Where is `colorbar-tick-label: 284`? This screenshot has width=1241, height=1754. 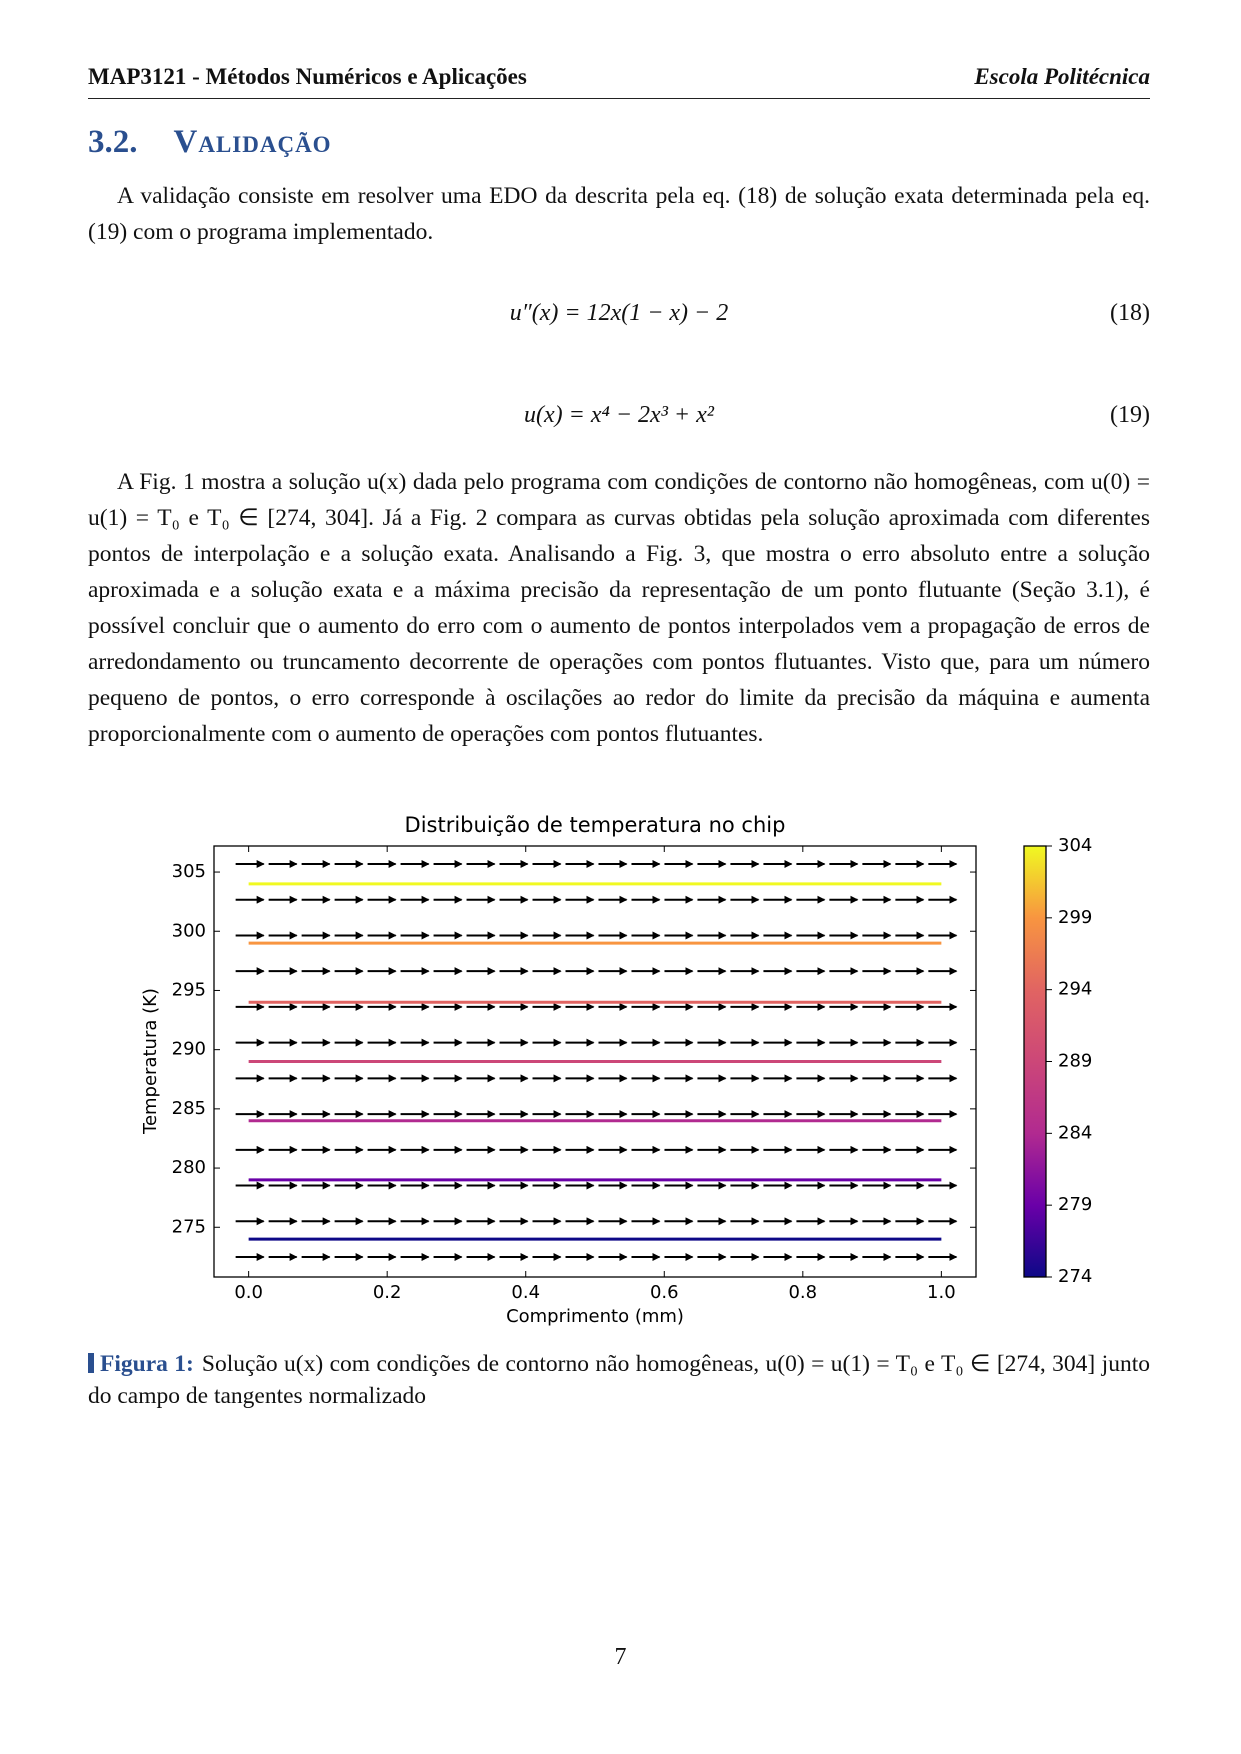 colorbar-tick-label: 284 is located at coordinates (1075, 1132).